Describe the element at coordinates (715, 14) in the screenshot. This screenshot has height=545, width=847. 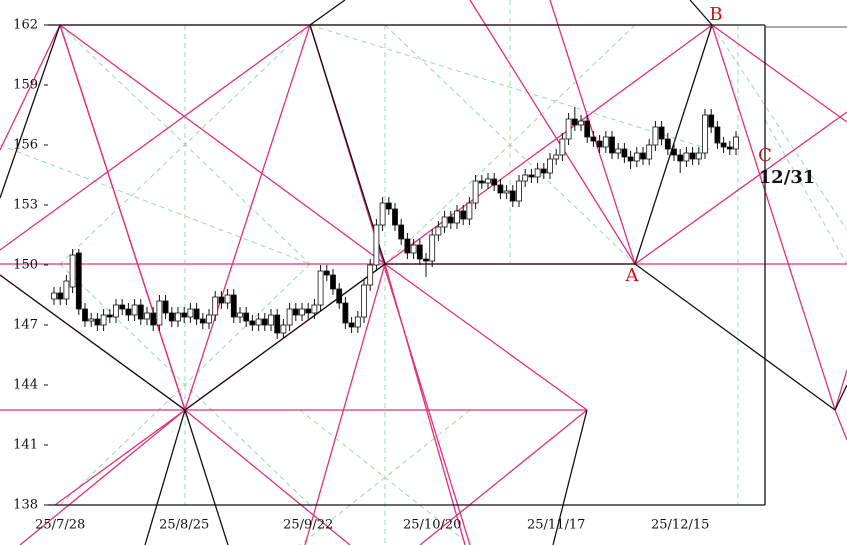
I see `annotation: B` at that location.